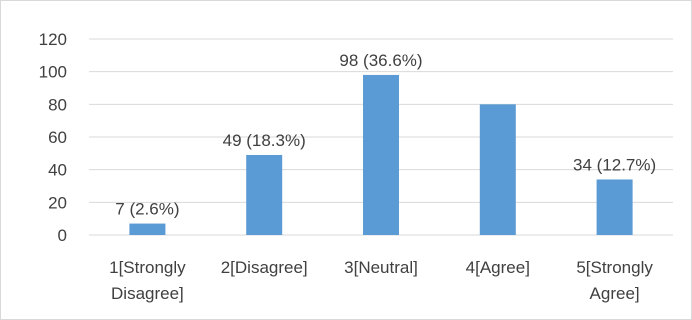 Image resolution: width=692 pixels, height=320 pixels. What do you see at coordinates (53, 39) in the screenshot?
I see `y-tick-label: 120` at bounding box center [53, 39].